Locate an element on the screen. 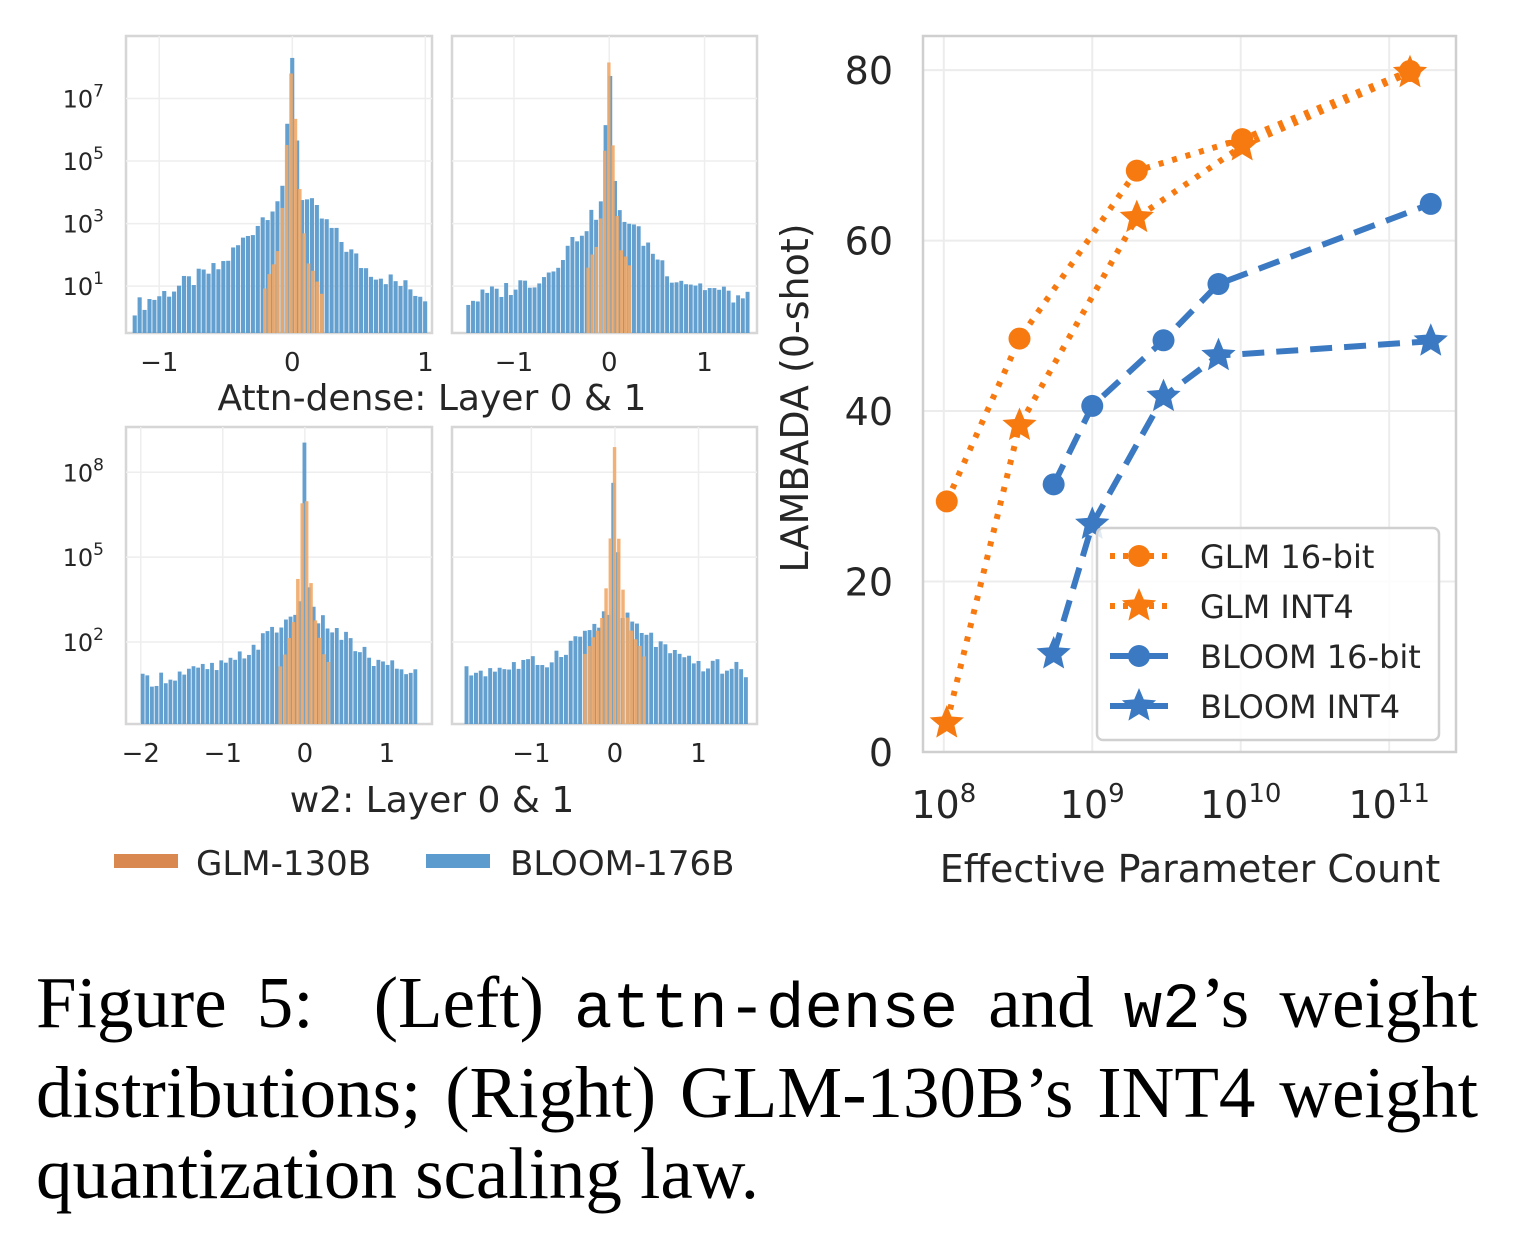 Image resolution: width=1524 pixels, height=1236 pixels. y-tick-labels: 0 20 40 60 80 is located at coordinates (869, 412).